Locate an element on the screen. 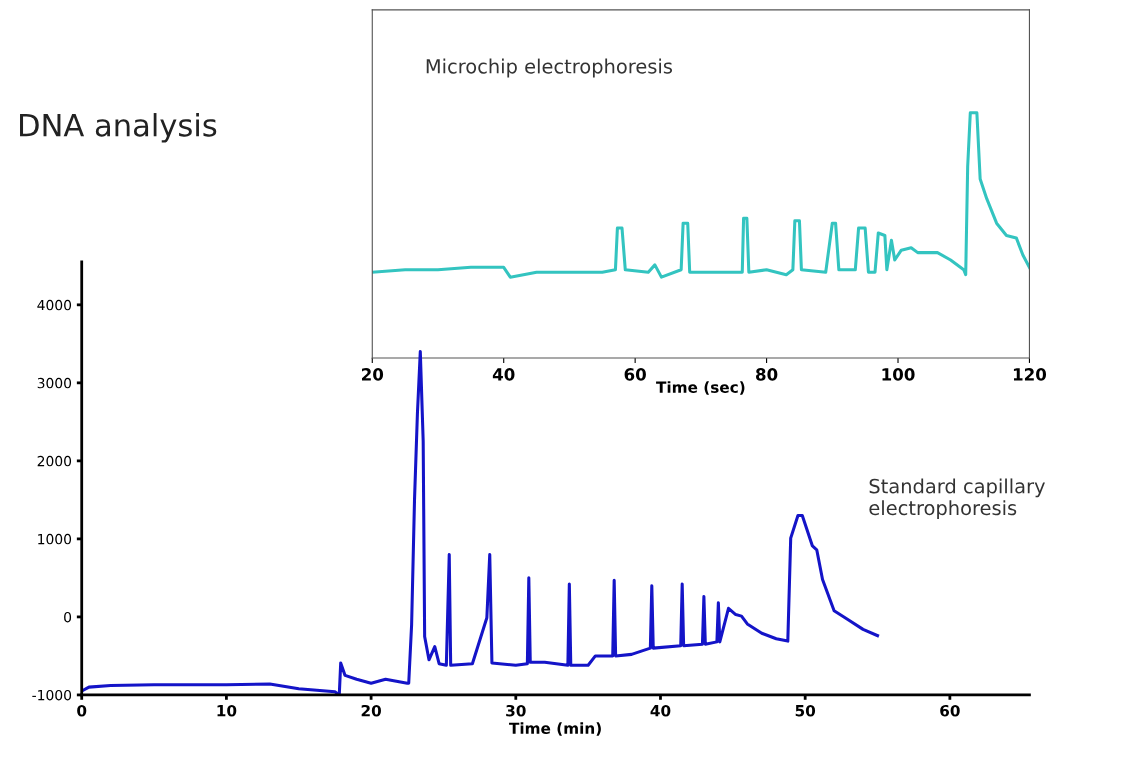  y-tick-label: 1000 is located at coordinates (55, 539).